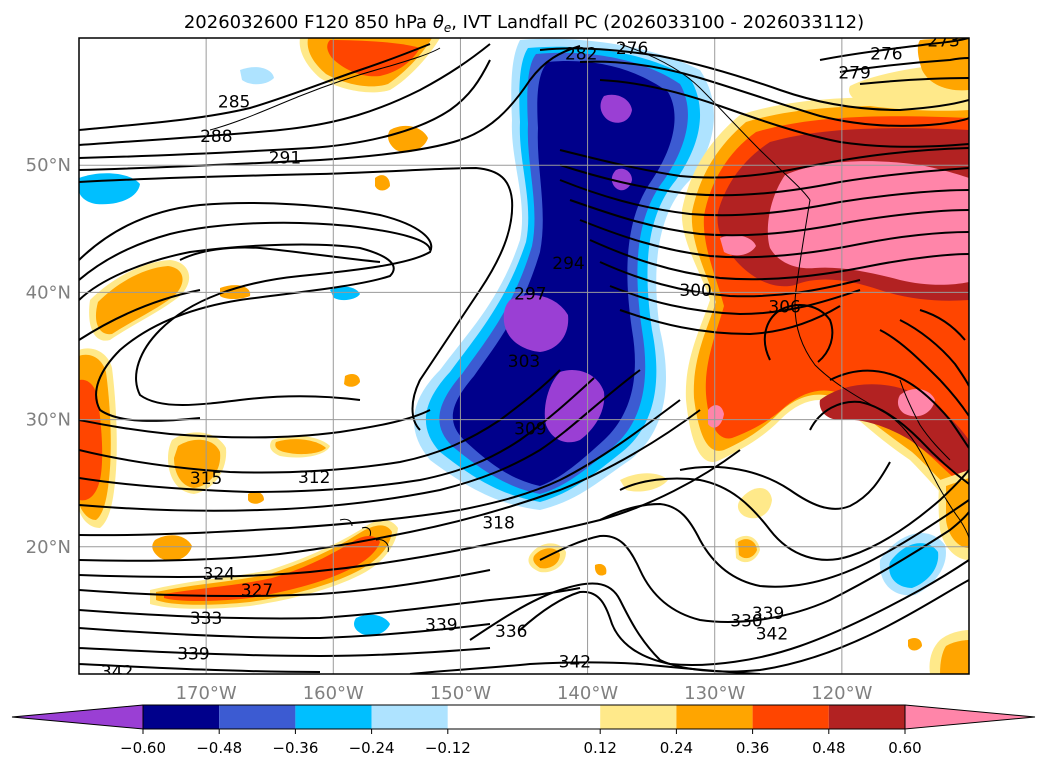 Image resolution: width=1047 pixels, height=767 pixels. What do you see at coordinates (77, 717) in the screenshot?
I see `colorbar-extend-low` at bounding box center [77, 717].